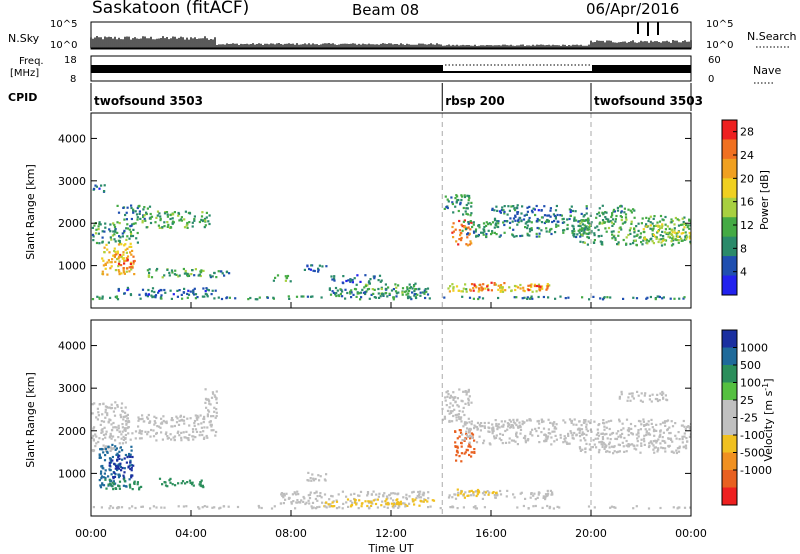  I want to click on nave-label: Nave, so click(767, 70).